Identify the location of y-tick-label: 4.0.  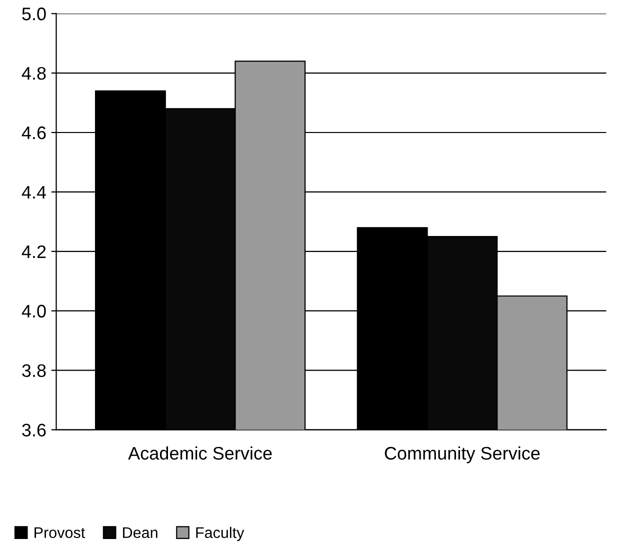
(34, 311).